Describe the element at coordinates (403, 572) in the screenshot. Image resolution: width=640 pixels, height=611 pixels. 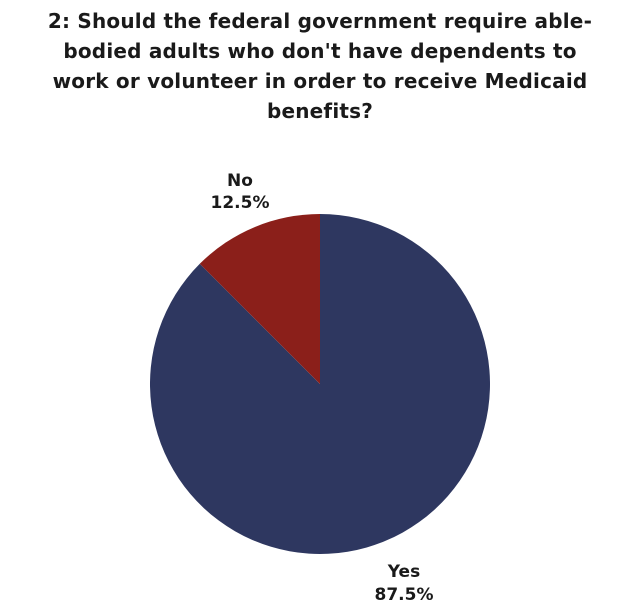
I see `slice-label-yes: Yes` at that location.